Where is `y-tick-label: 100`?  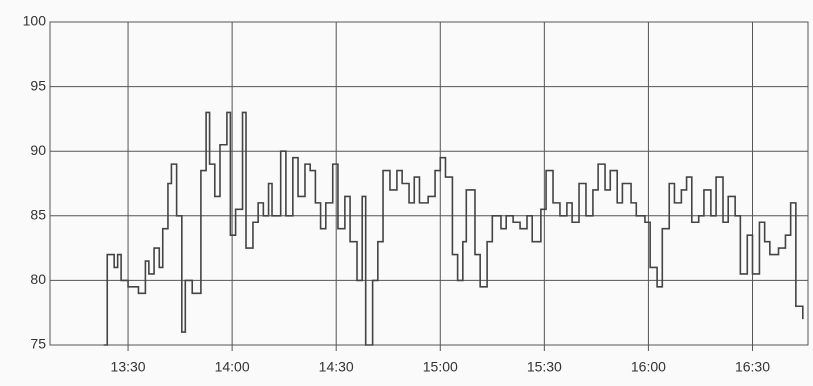 y-tick-label: 100 is located at coordinates (35, 21).